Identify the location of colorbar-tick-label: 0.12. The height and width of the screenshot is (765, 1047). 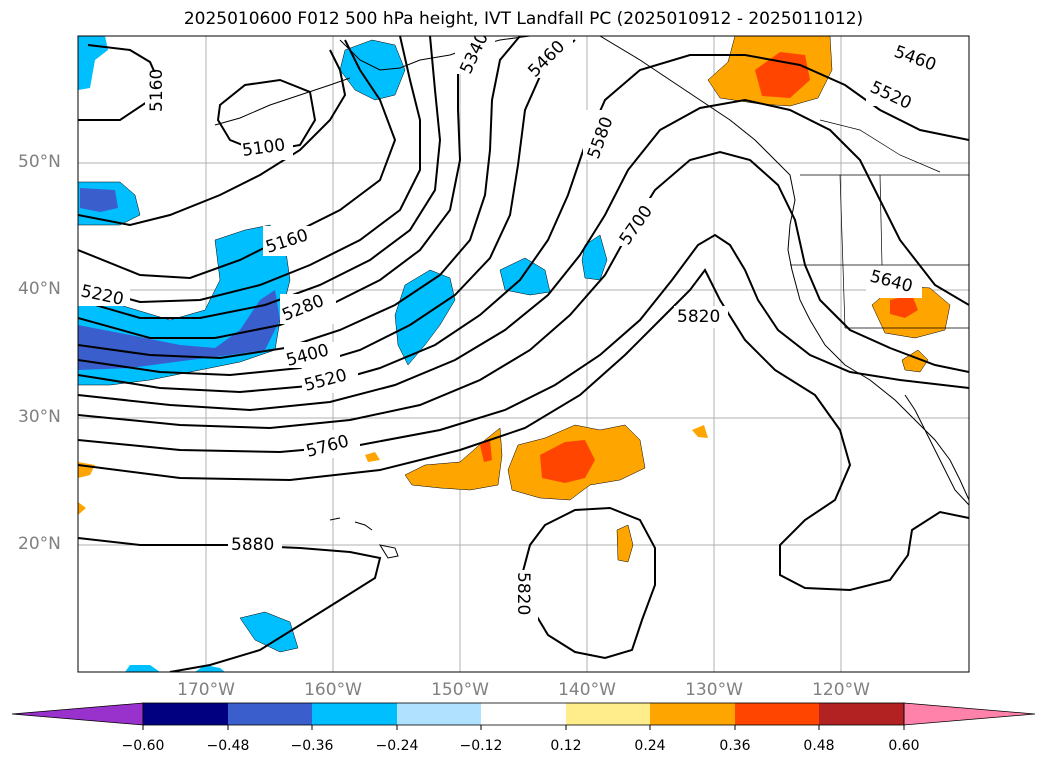
(566, 746).